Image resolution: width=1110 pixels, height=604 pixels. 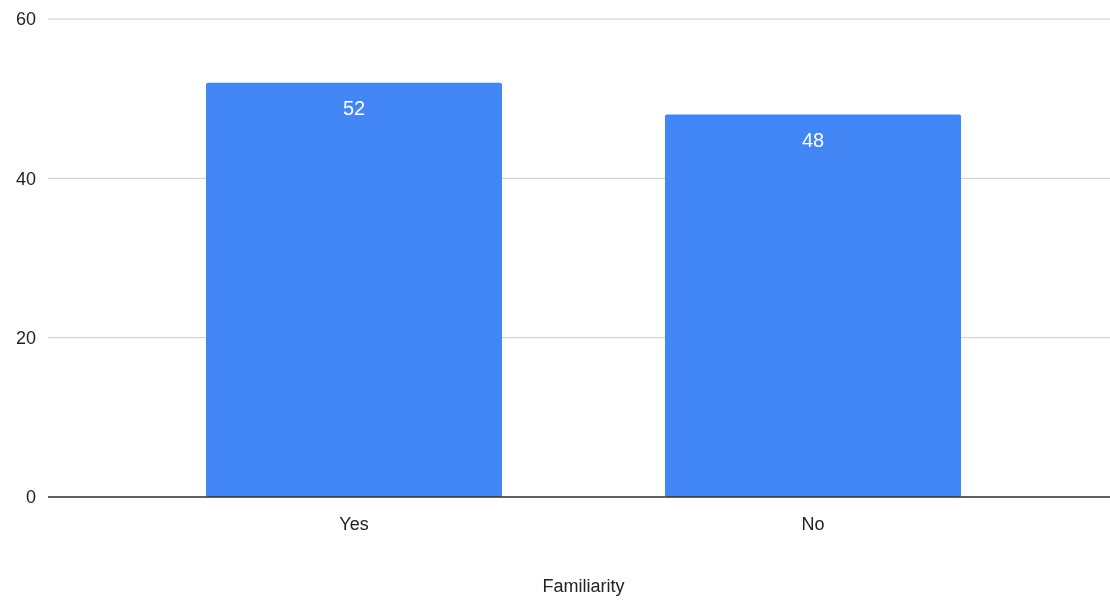 What do you see at coordinates (25, 337) in the screenshot?
I see `y-tick-label: 20` at bounding box center [25, 337].